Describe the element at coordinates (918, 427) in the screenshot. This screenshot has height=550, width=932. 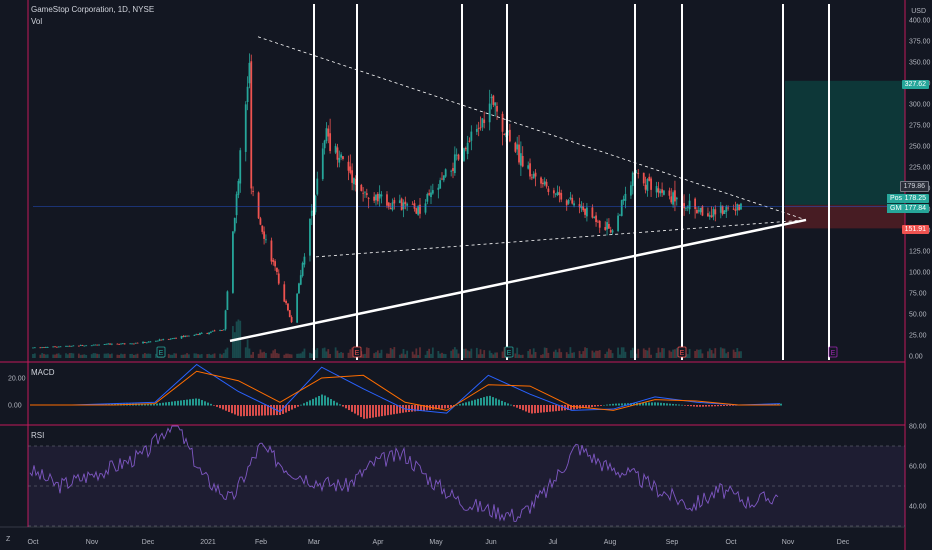
I see `rsi-tick: 80.00` at that location.